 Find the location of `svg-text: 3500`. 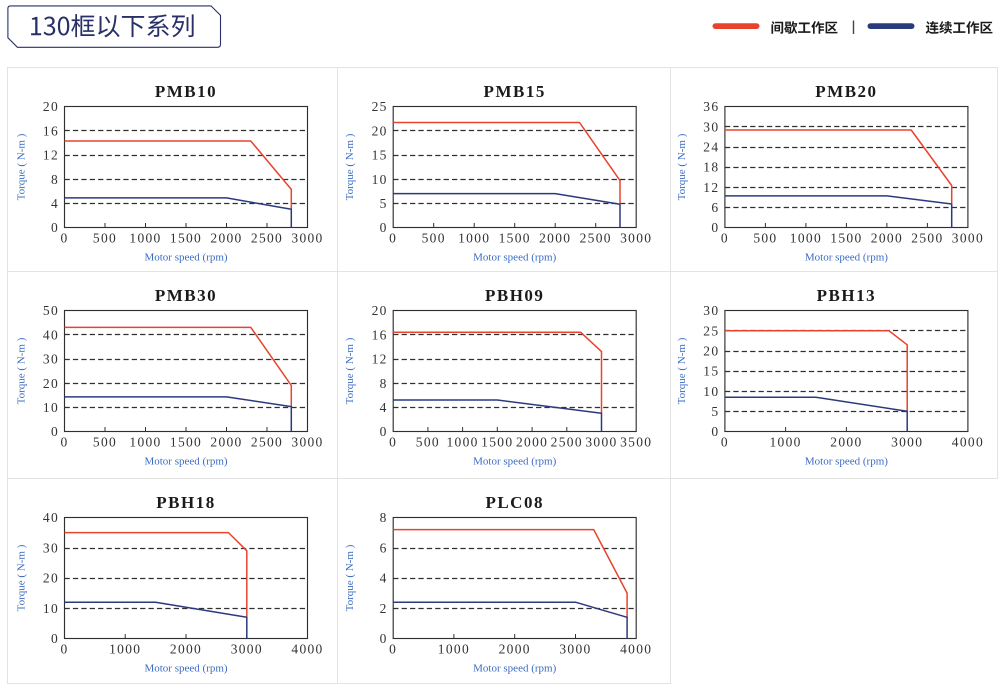

svg-text: 3500 is located at coordinates (636, 442).